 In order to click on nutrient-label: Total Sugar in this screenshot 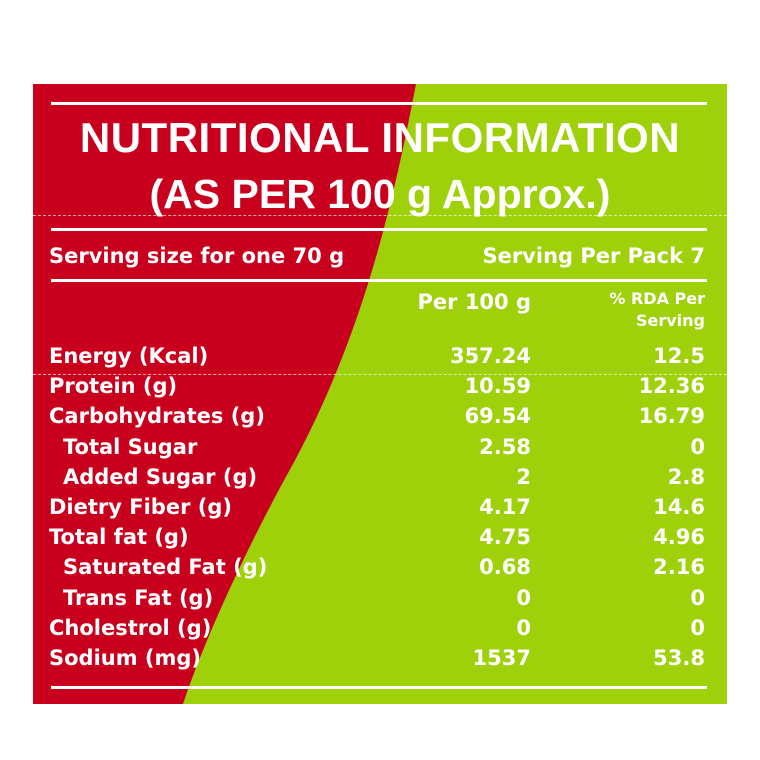, I will do `click(130, 447)`.